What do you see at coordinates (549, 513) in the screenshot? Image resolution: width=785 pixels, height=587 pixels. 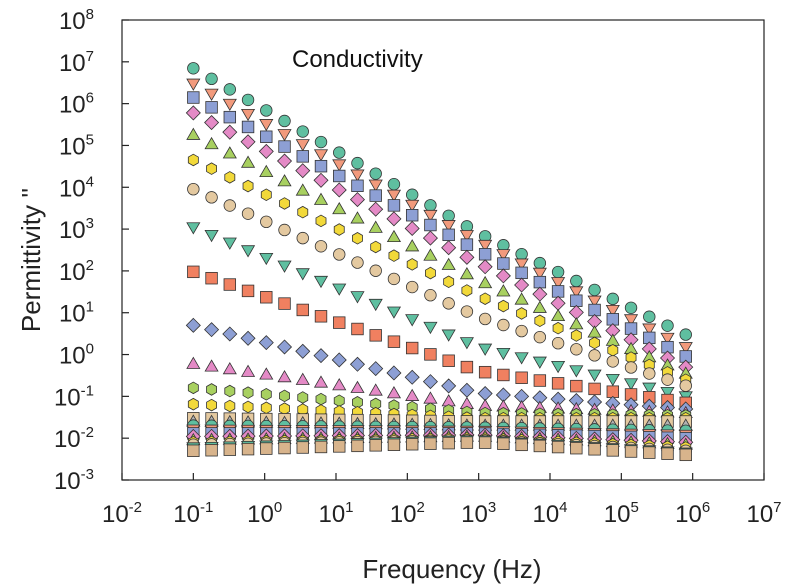 I see `x-tick-label: 10⁴` at bounding box center [549, 513].